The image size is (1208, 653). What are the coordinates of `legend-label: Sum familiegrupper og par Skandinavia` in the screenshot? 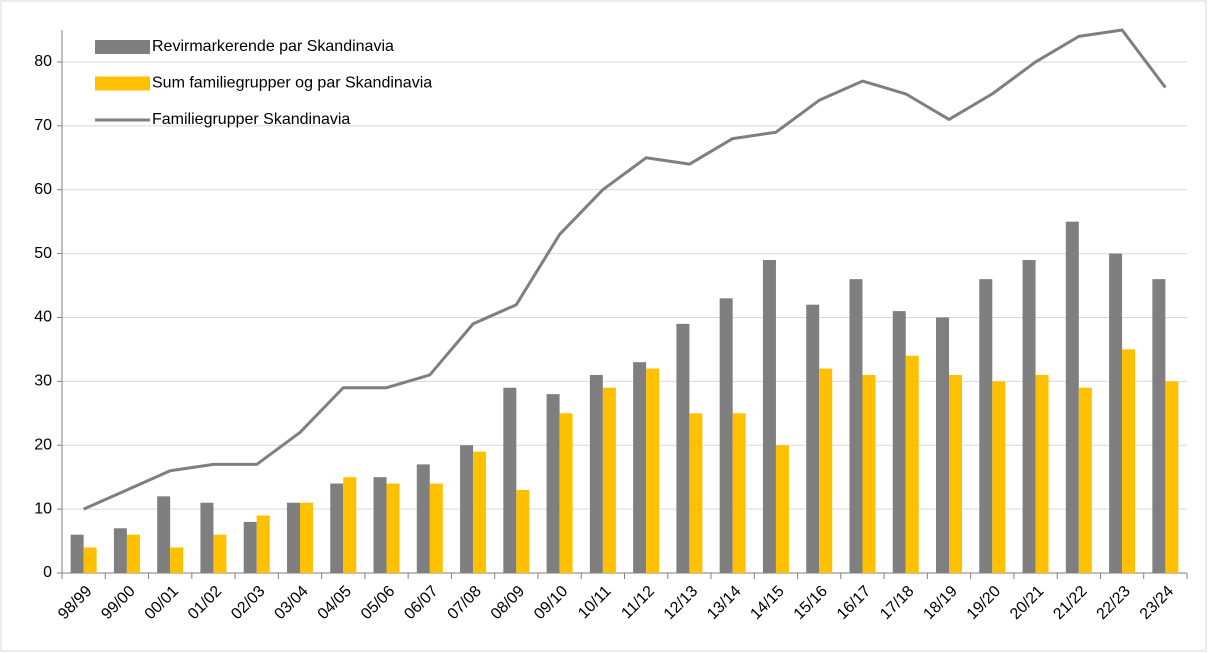 It's located at (292, 83).